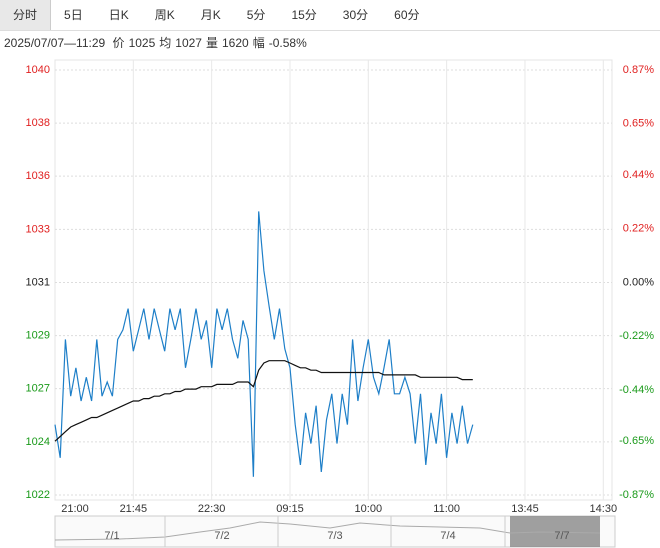 The height and width of the screenshot is (548, 660). What do you see at coordinates (26, 15) in the screenshot?
I see `tab: 分时` at bounding box center [26, 15].